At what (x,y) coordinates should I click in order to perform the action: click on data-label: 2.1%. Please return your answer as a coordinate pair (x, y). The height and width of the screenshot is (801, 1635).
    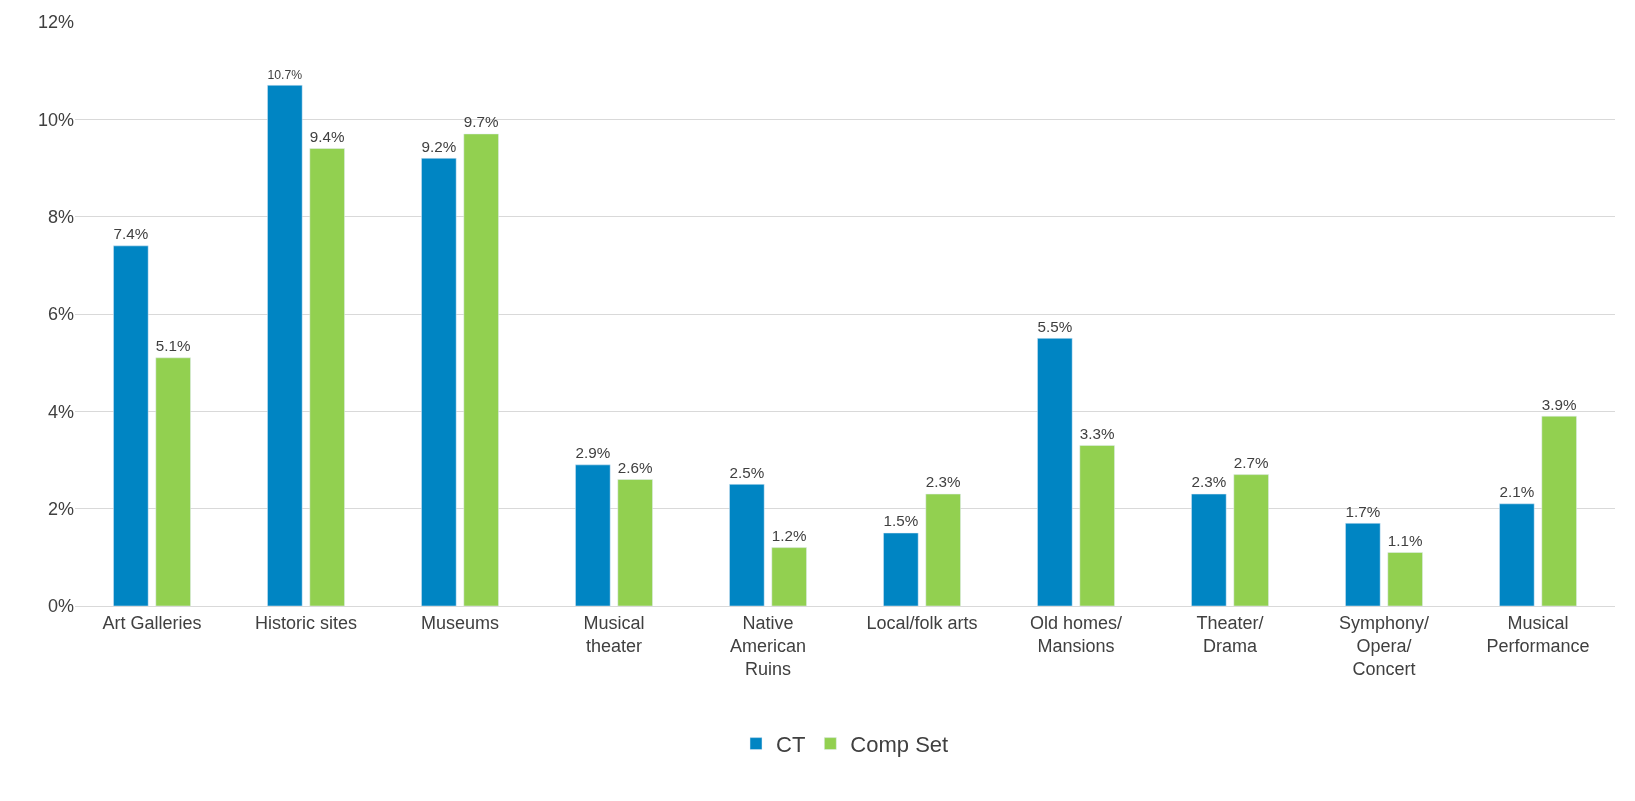
    Looking at the image, I should click on (1517, 492).